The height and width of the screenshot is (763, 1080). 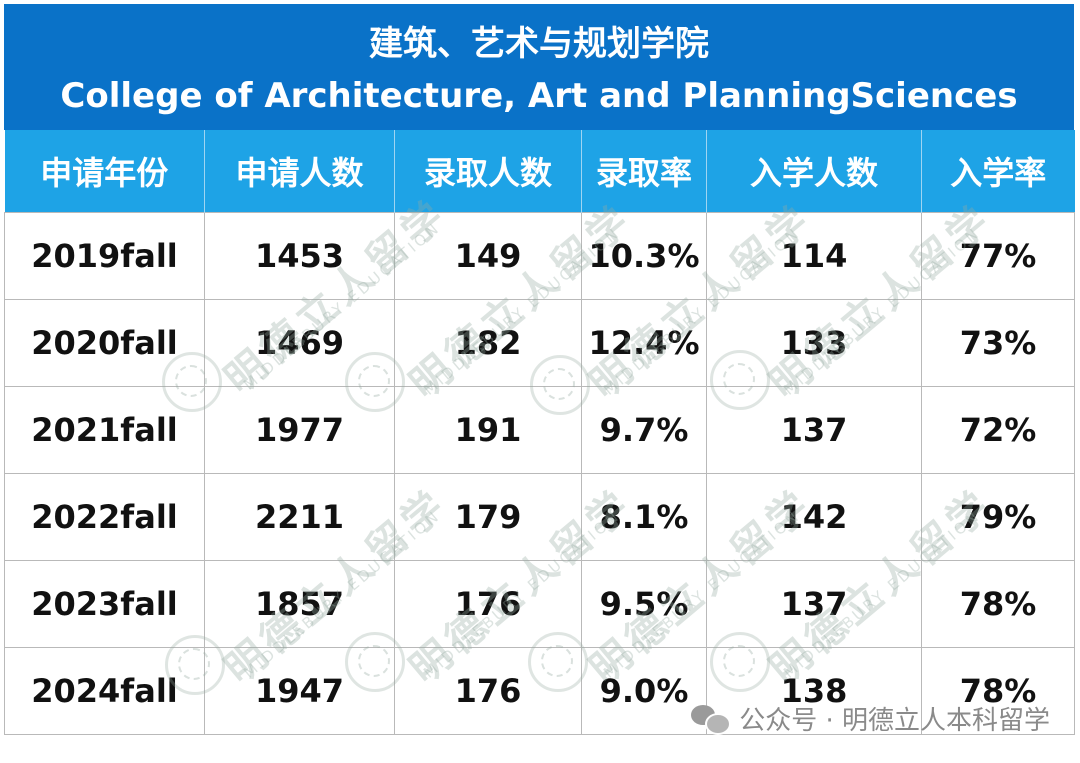 What do you see at coordinates (998, 517) in the screenshot?
I see `cell-yield-rate: 79%` at bounding box center [998, 517].